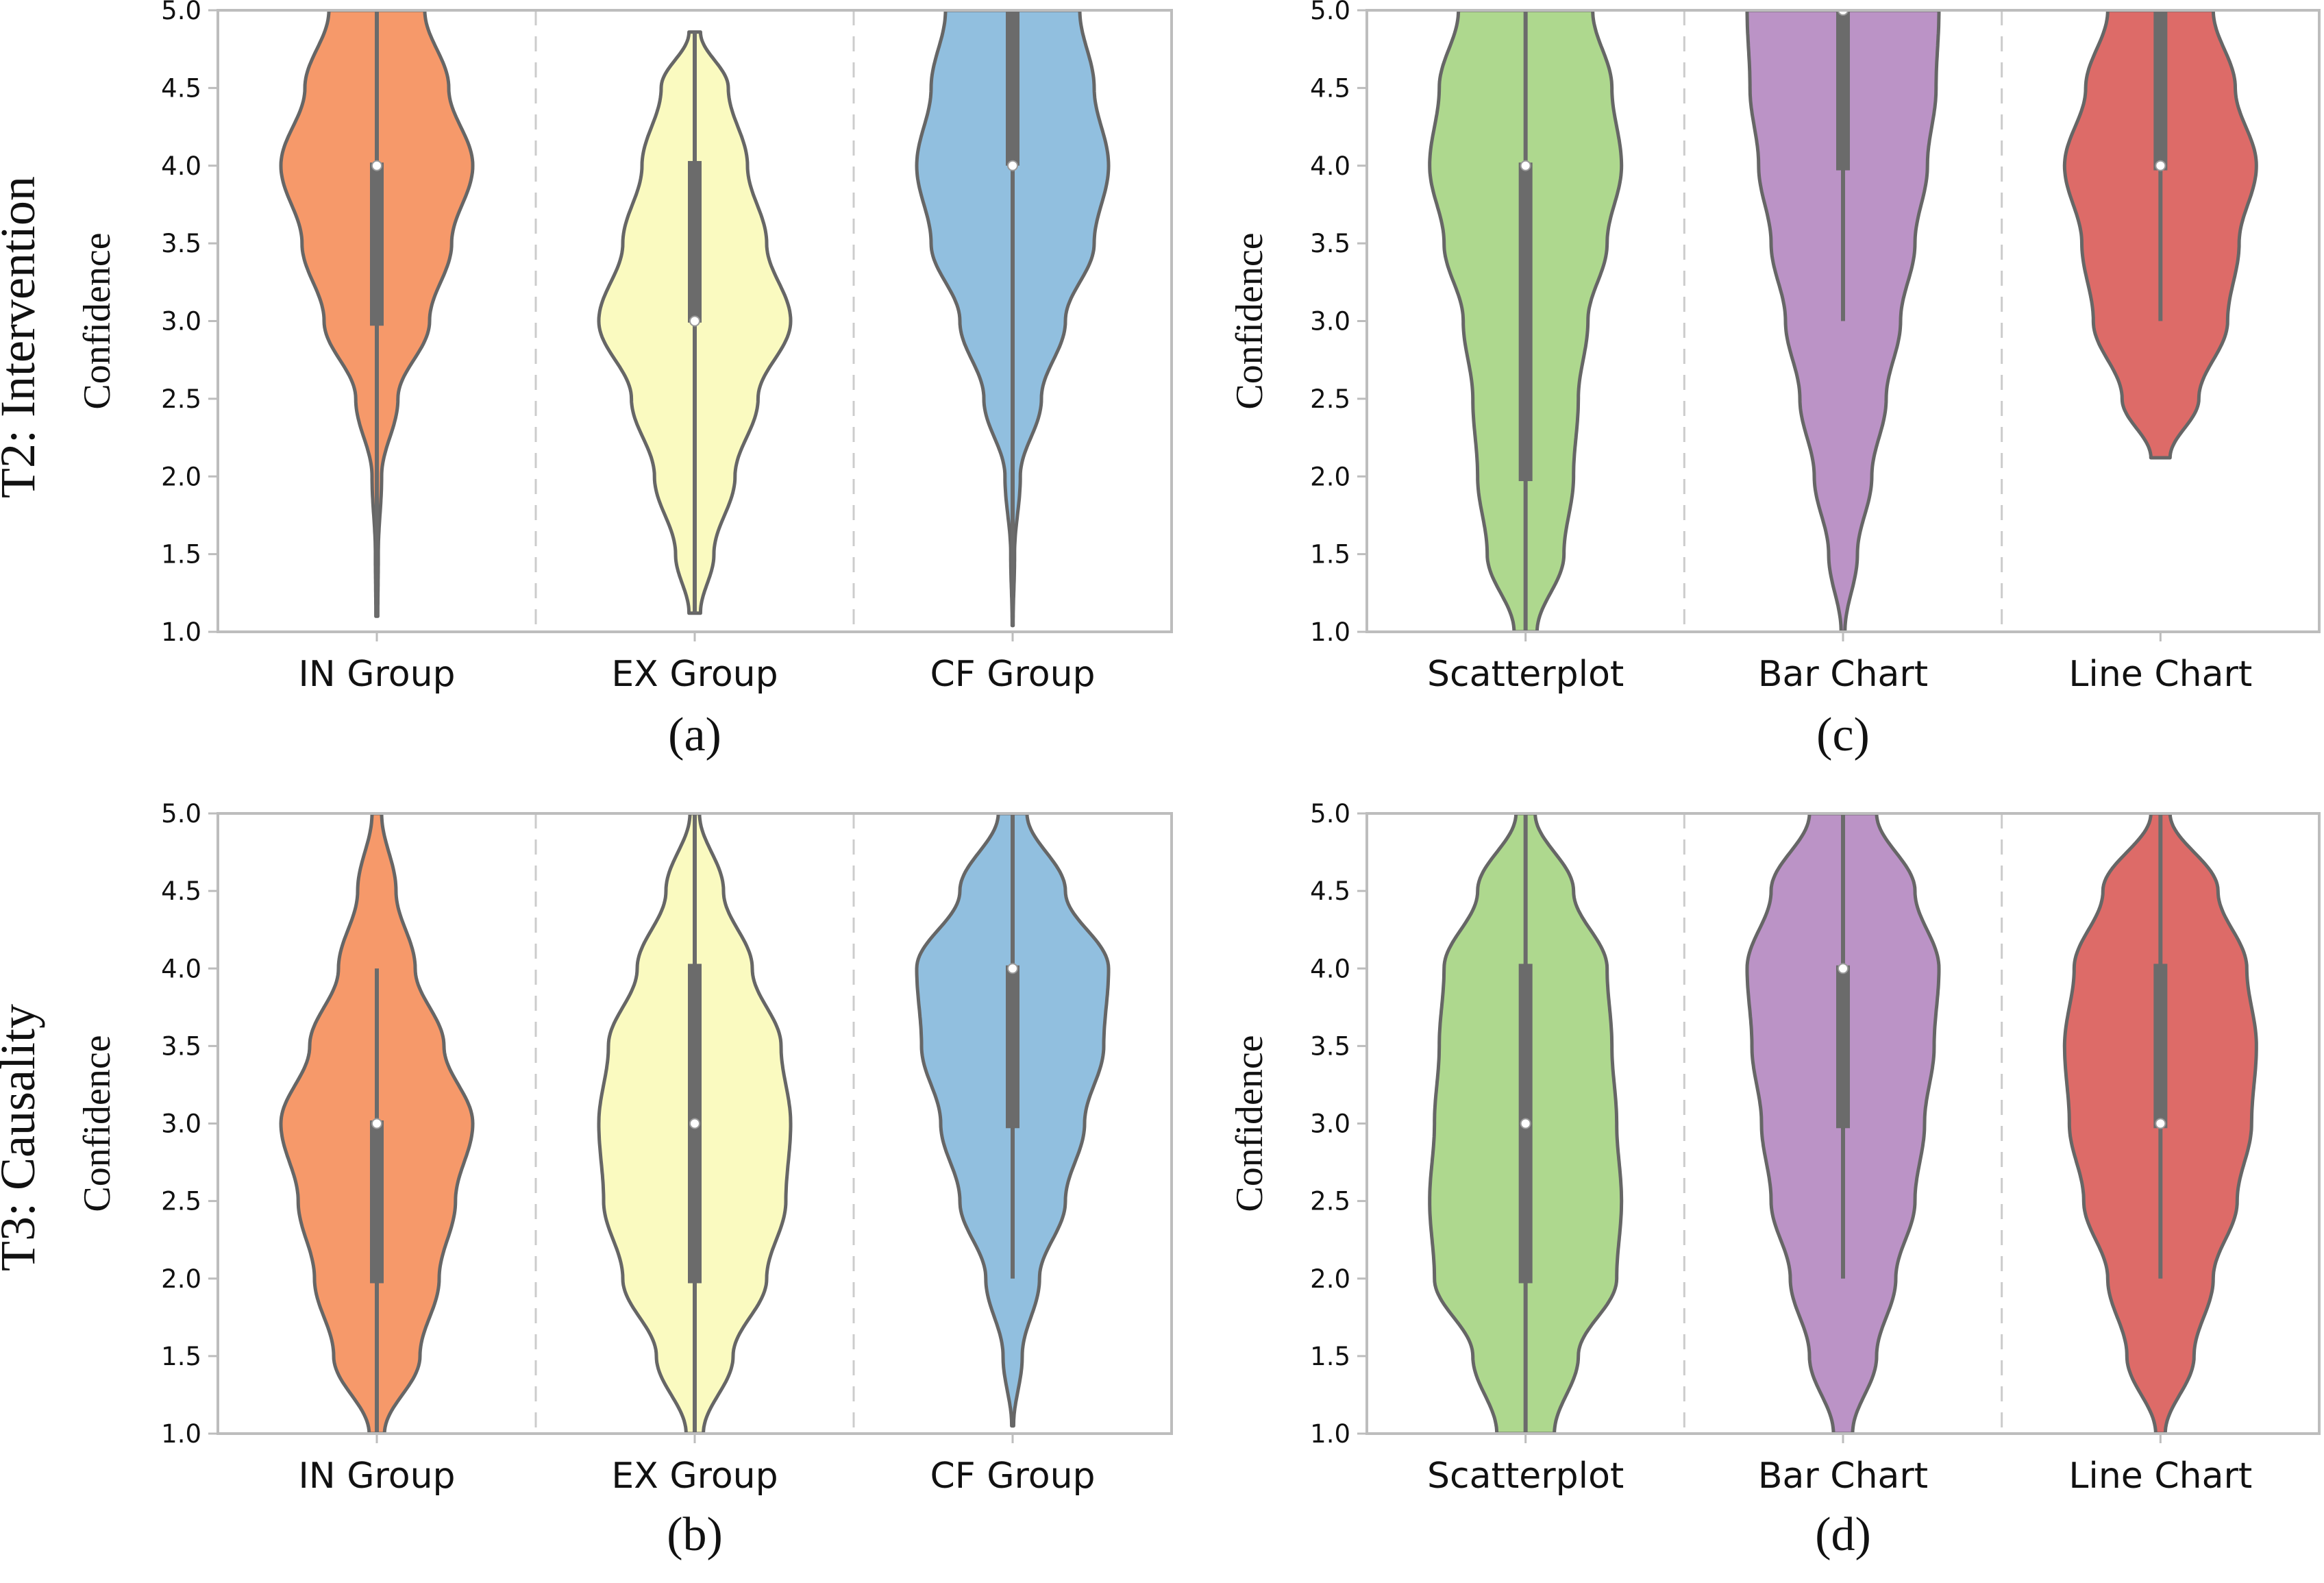 This screenshot has height=1583, width=2324. Describe the element at coordinates (22, 337) in the screenshot. I see `row-label-t2: T2: Intervention` at that location.